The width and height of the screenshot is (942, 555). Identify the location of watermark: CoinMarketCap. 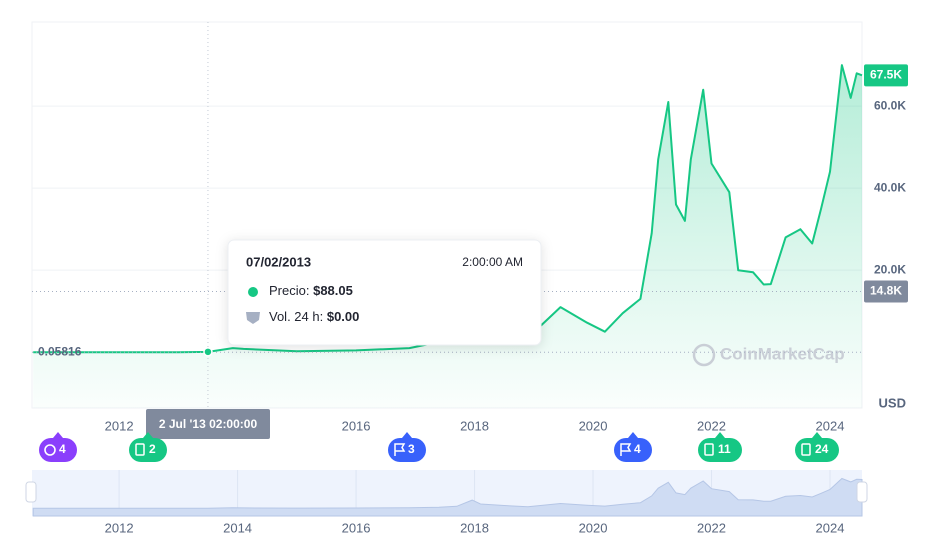
(782, 353).